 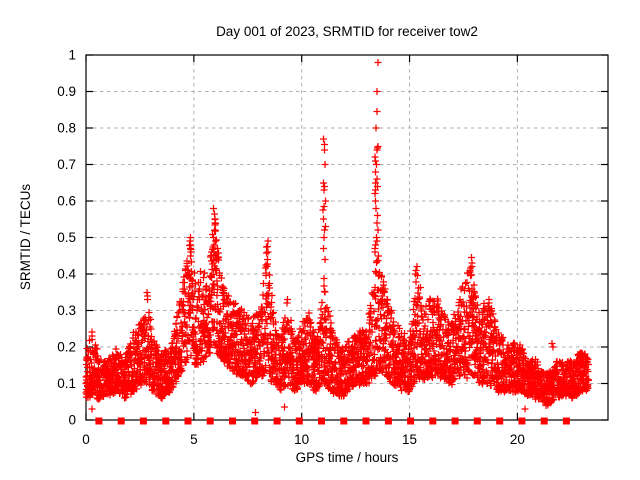 I want to click on y-tick-label: 0.4, so click(x=66, y=274).